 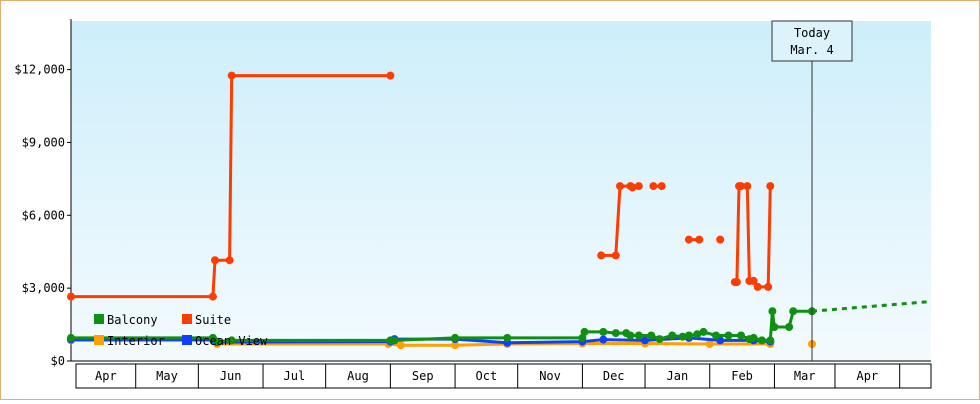 What do you see at coordinates (423, 376) in the screenshot?
I see `x-tick-label: Sep` at bounding box center [423, 376].